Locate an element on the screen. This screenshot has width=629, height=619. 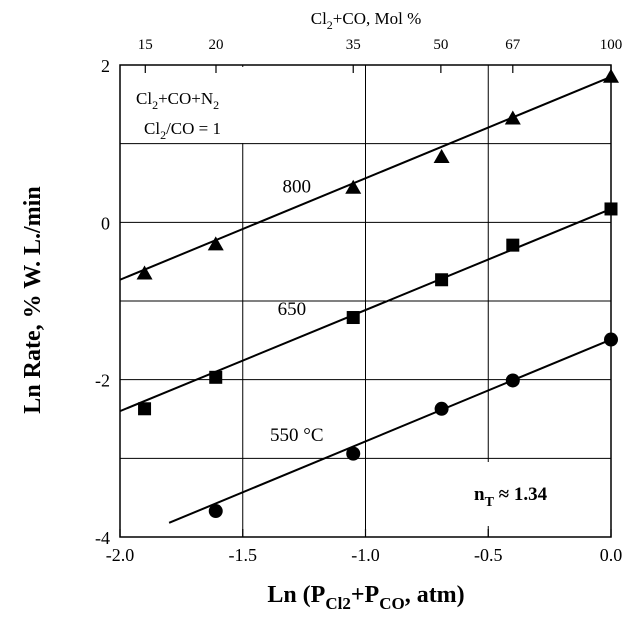
y-tick-label: 0 is located at coordinates (105, 223).